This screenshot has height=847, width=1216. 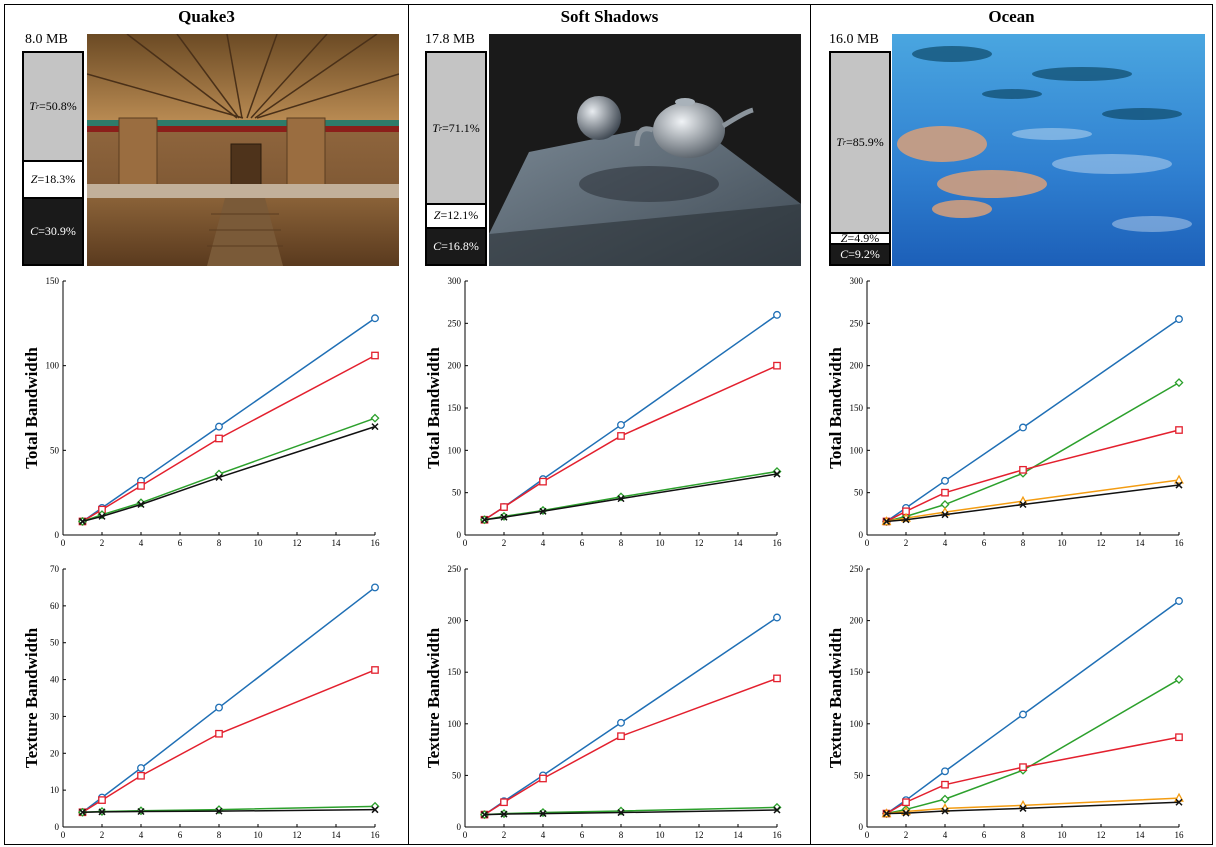 I want to click on y-tick-label: 40, so click(x=55, y=680).